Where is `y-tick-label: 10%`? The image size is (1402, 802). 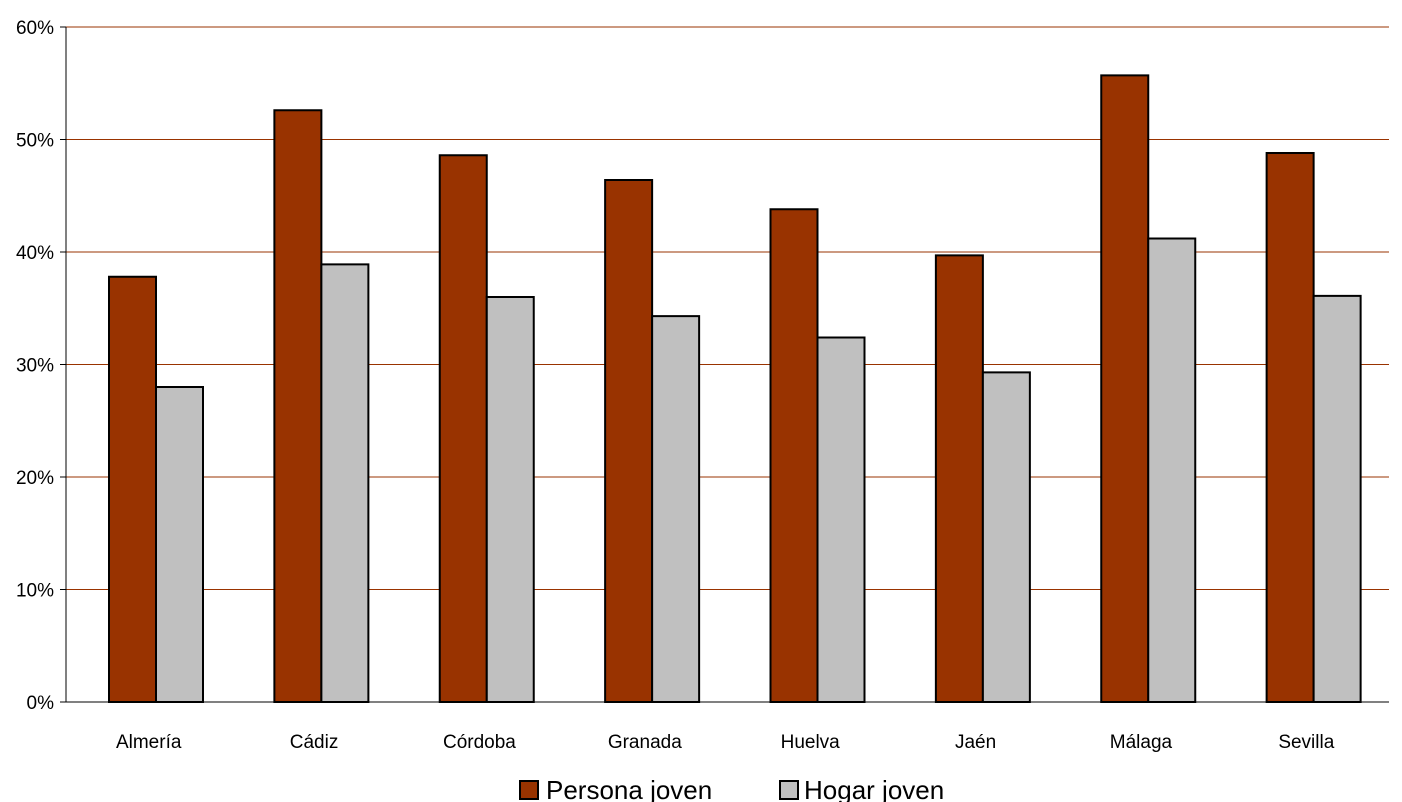 y-tick-label: 10% is located at coordinates (35, 591).